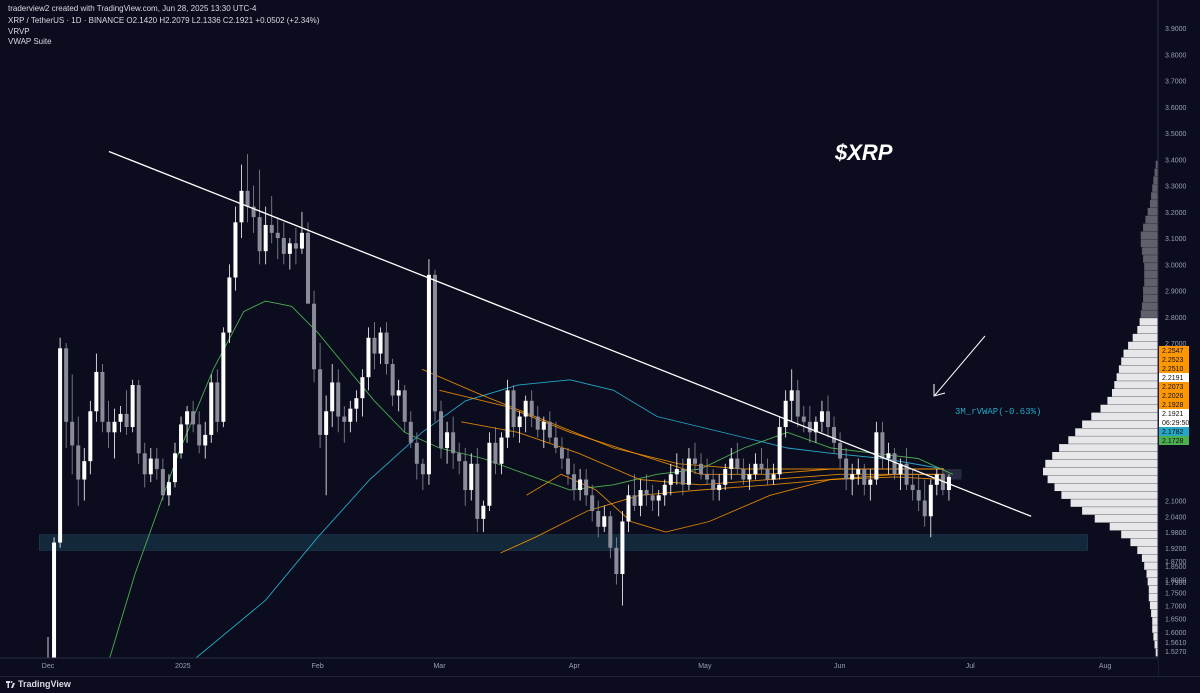 Image resolution: width=1200 pixels, height=693 pixels. I want to click on time-axis: Dec 2025 Feb Mar Apr May Jun Jul Aug, so click(579, 666).